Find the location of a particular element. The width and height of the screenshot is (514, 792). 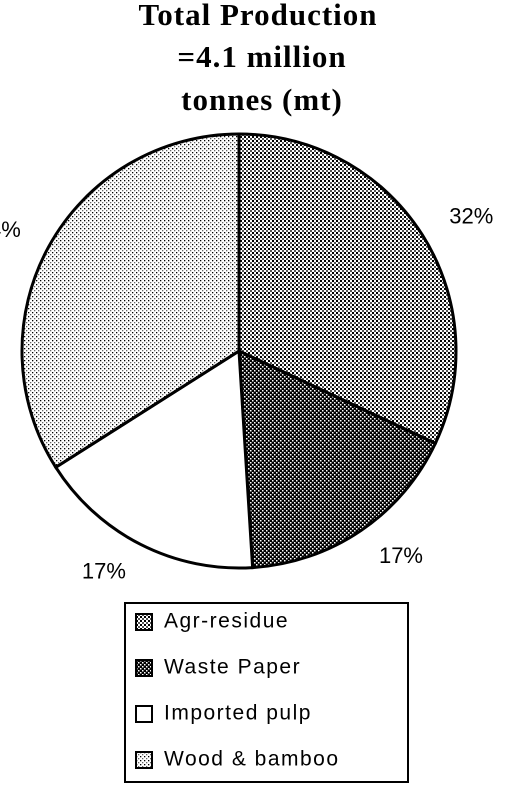

chart-title: Total Production is located at coordinates (257, 16).